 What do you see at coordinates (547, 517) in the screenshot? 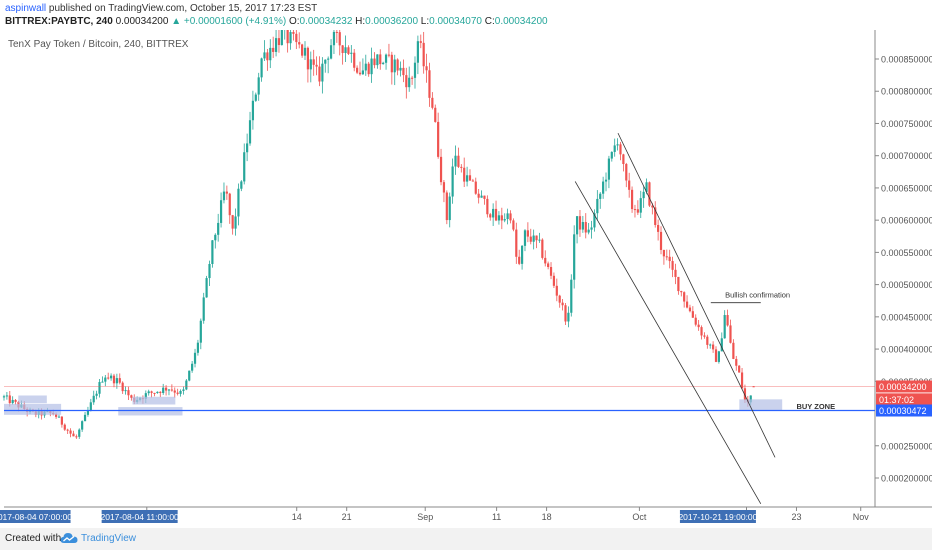
I see `x-tick-label: 18` at bounding box center [547, 517].